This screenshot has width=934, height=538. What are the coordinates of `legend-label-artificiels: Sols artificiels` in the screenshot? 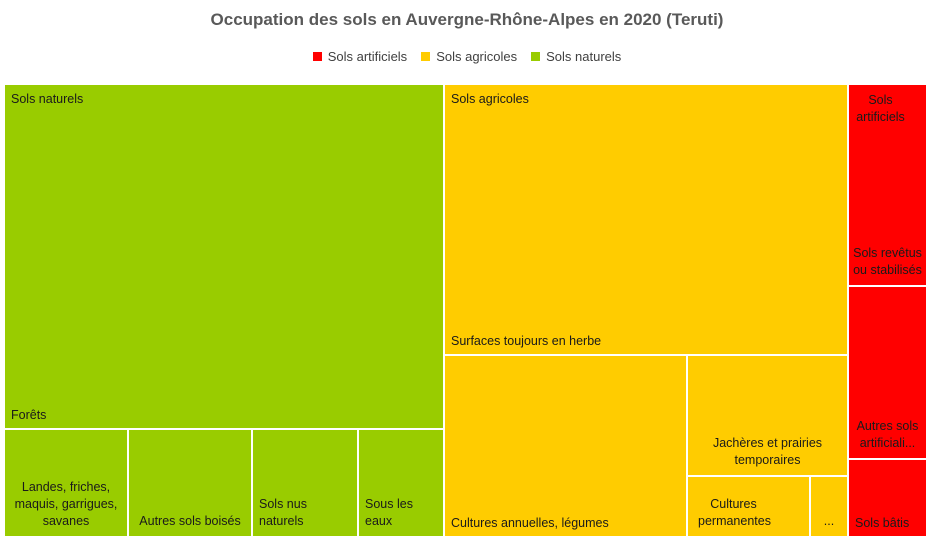 It's located at (367, 56).